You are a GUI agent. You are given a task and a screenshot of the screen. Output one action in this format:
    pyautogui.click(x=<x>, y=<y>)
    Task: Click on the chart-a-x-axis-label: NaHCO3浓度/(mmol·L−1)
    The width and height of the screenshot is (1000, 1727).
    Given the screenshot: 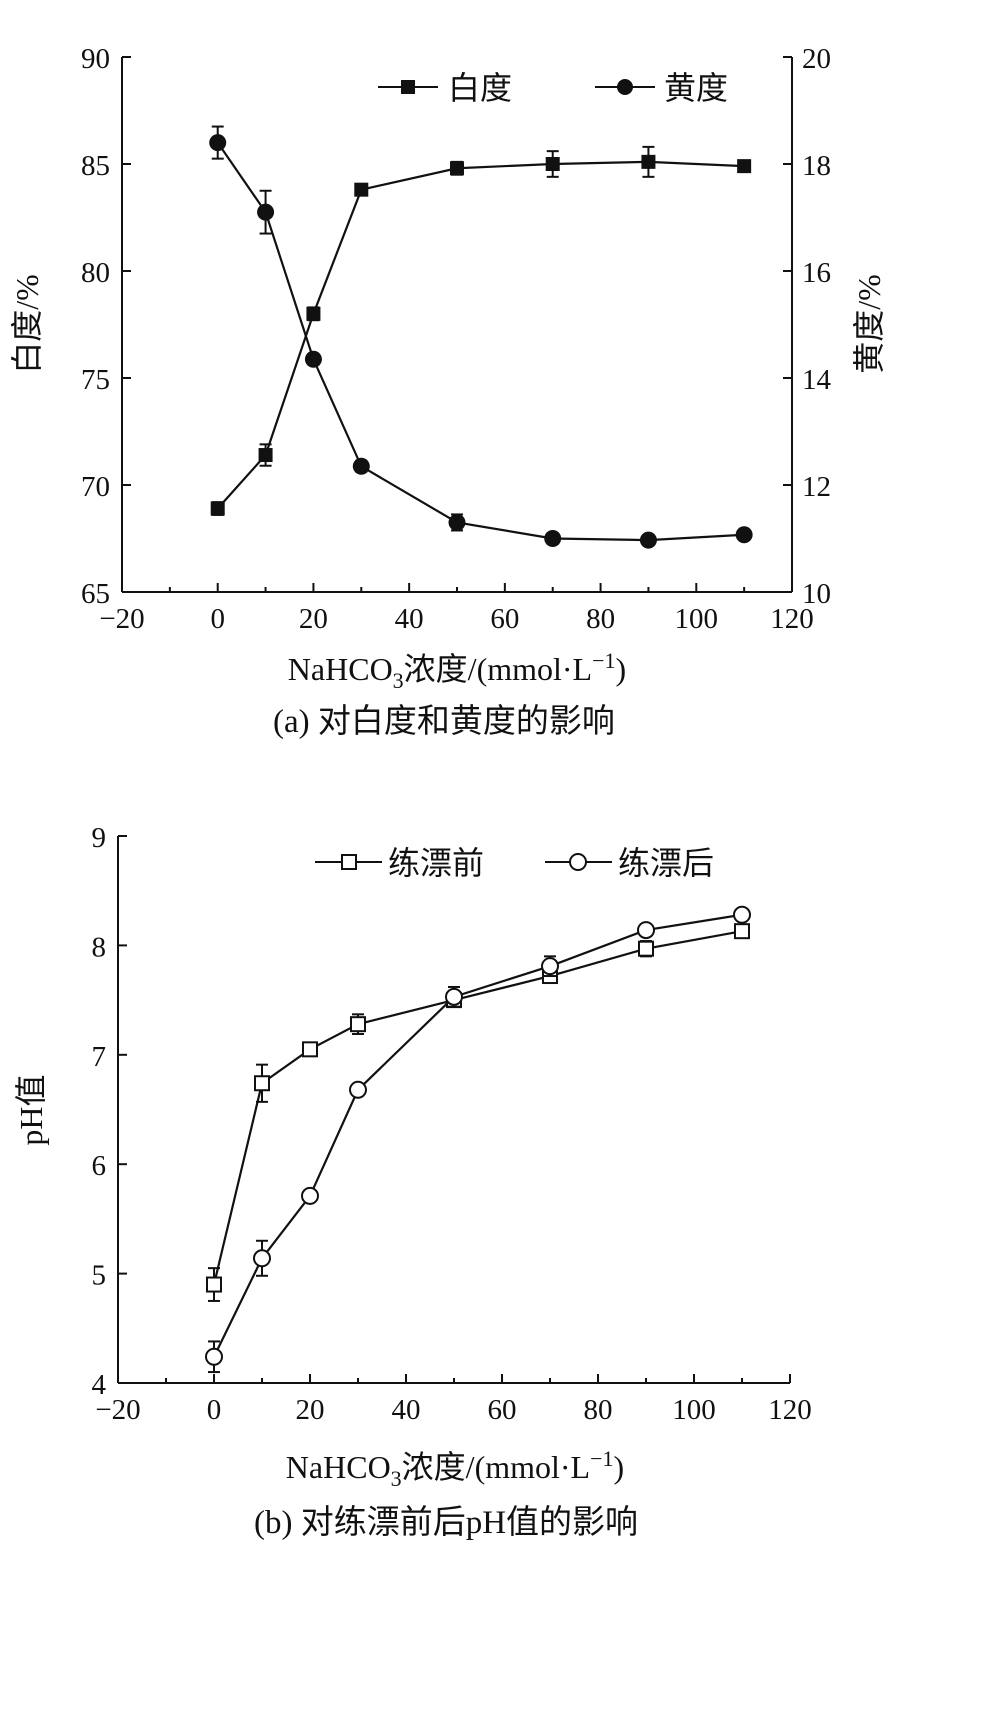 What is the action you would take?
    pyautogui.click(x=457, y=670)
    